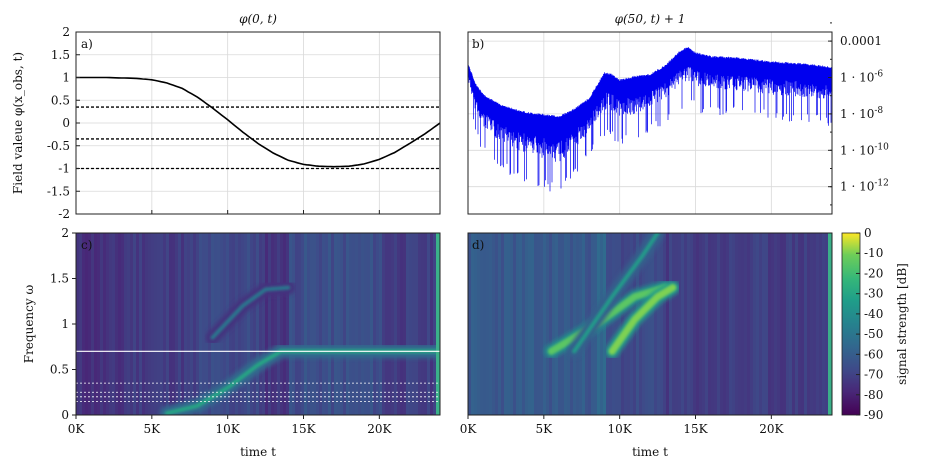  Describe the element at coordinates (258, 19) in the screenshot. I see `panel-a-title: φ(0, t)` at that location.